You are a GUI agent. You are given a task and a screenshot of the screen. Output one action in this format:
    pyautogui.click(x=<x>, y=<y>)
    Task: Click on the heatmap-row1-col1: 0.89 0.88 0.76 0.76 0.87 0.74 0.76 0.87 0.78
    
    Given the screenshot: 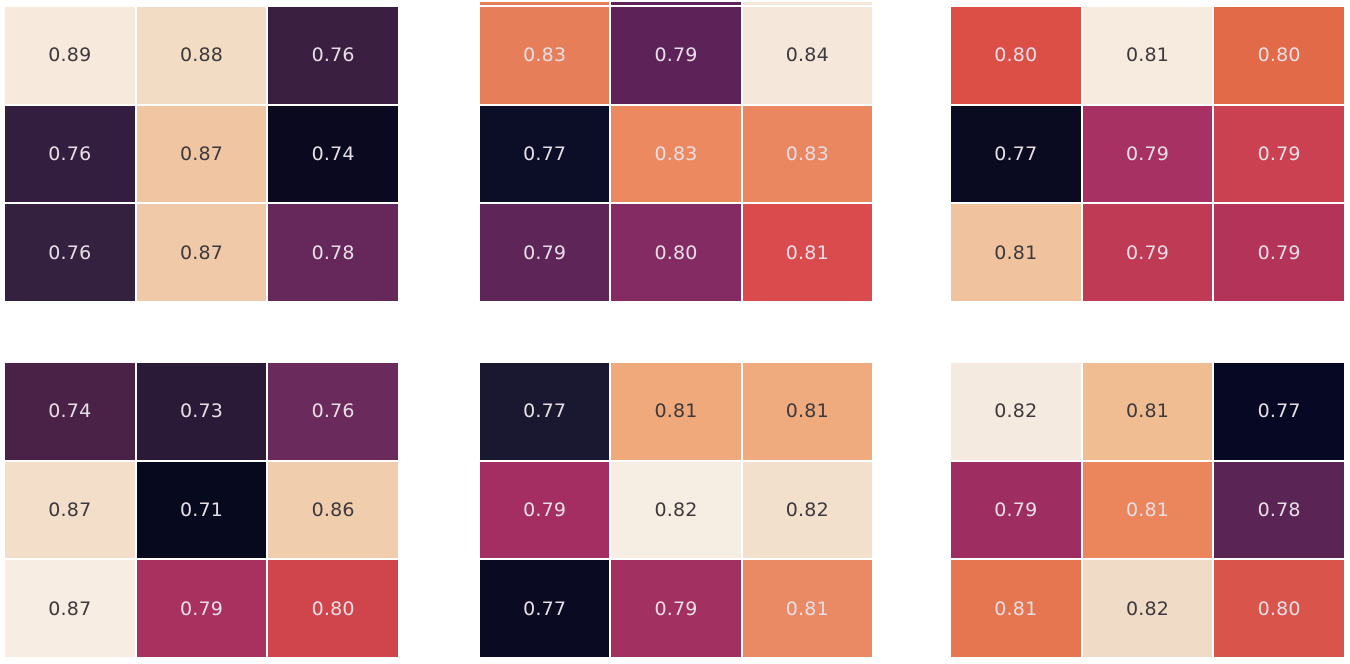 What is the action you would take?
    pyautogui.click(x=201, y=154)
    